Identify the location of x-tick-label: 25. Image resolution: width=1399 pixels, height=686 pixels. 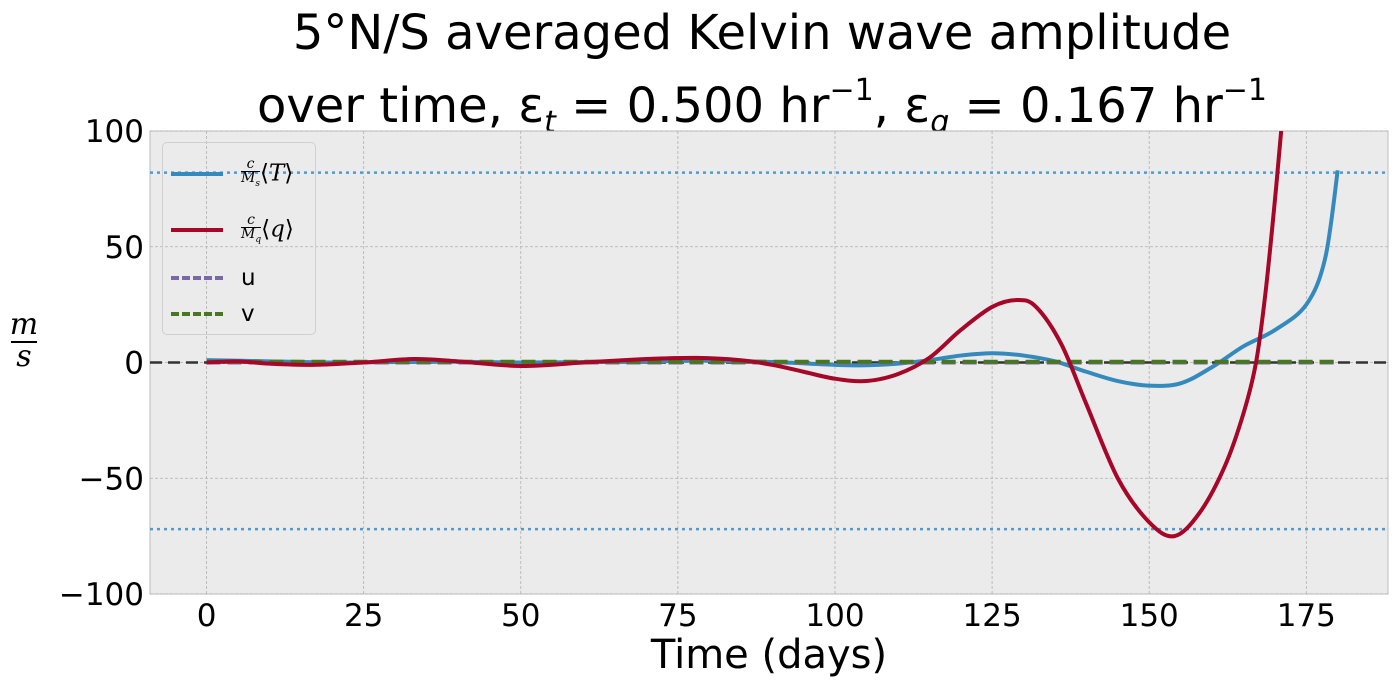
(363, 616).